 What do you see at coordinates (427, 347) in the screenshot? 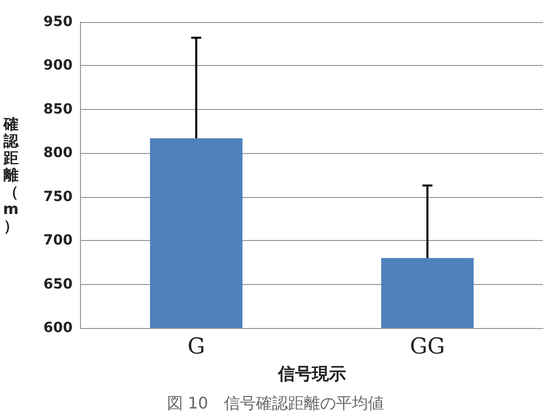
I see `x-tick-label: GG` at bounding box center [427, 347].